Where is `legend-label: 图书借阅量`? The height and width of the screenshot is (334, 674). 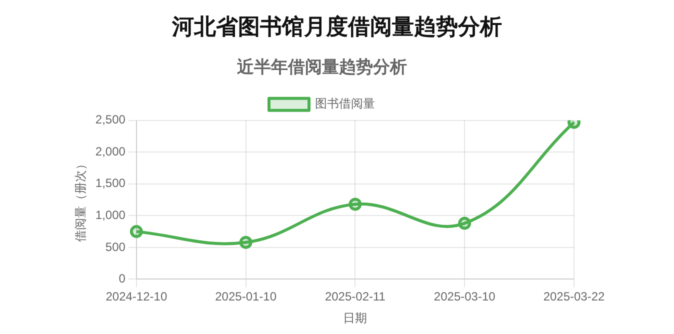 legend-label: 图书借阅量 is located at coordinates (345, 103).